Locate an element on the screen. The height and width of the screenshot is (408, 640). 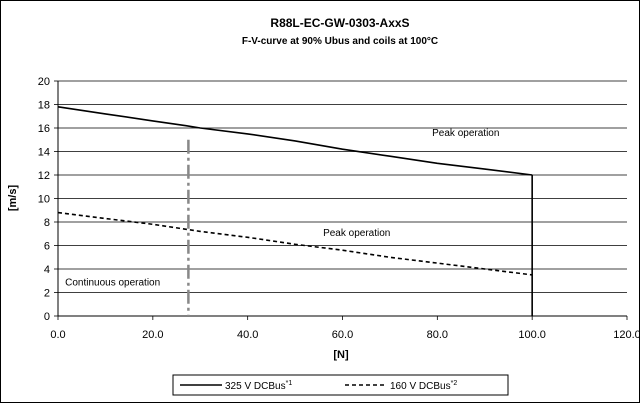
chart-title: R88L-EC-GW-0303-AxxS is located at coordinates (339, 23).